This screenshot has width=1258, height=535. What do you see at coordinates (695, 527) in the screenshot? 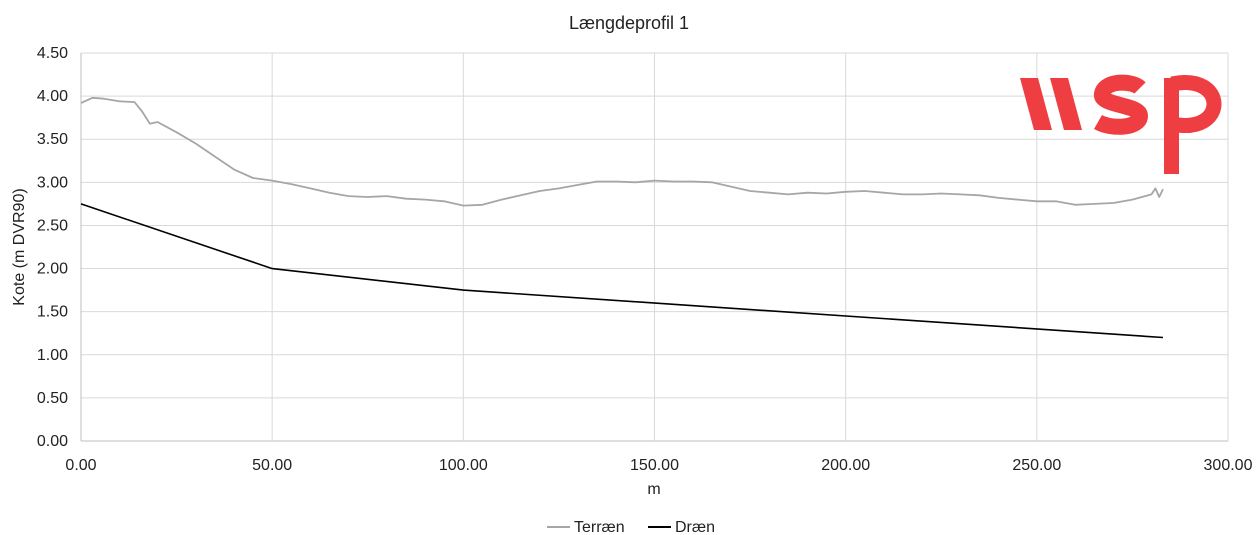
I see `legend-label-draen: Dræn` at bounding box center [695, 527].